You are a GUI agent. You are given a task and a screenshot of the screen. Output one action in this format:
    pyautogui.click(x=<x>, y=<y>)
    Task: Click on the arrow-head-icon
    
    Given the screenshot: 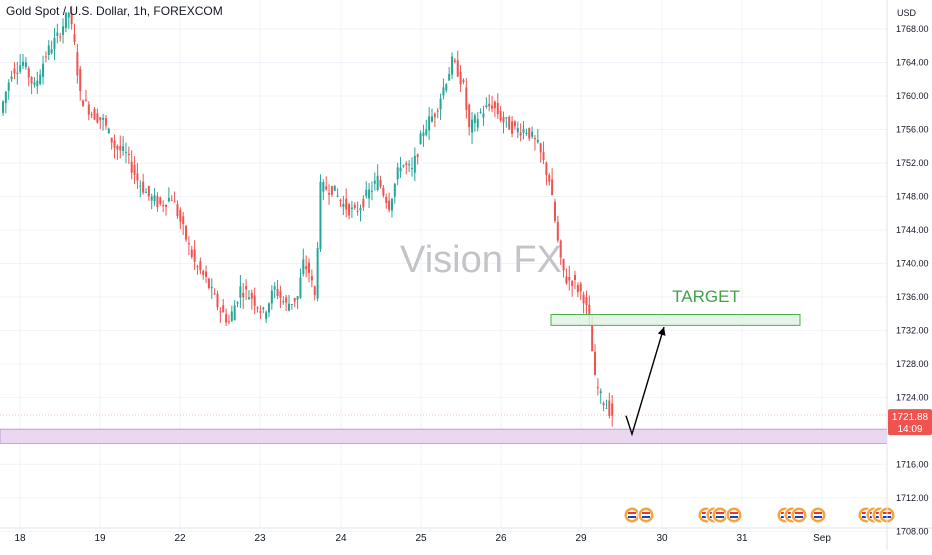 What is the action you would take?
    pyautogui.click(x=661, y=331)
    